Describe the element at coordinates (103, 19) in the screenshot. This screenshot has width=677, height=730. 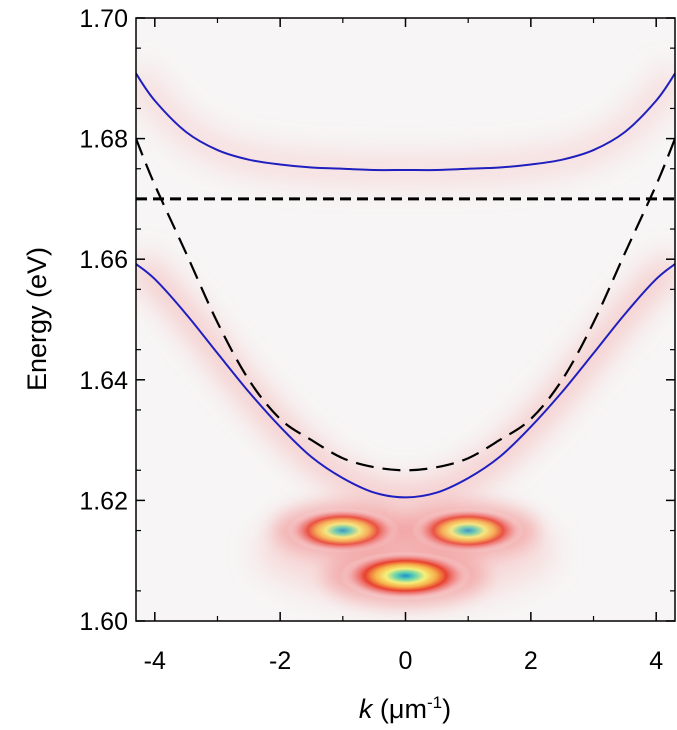
I see `y-tick-label: 1.70` at that location.